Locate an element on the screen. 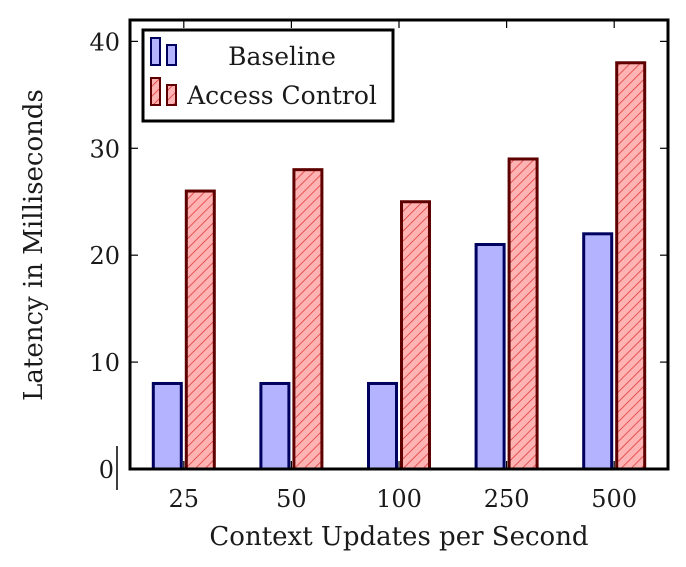 This screenshot has height=567, width=686. legend-swatch-baseline-a is located at coordinates (155, 51).